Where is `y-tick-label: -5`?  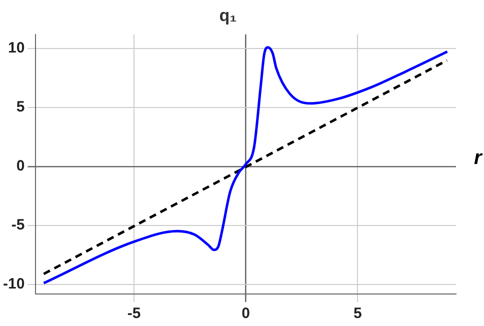 y-tick-label: -5 is located at coordinates (18, 225).